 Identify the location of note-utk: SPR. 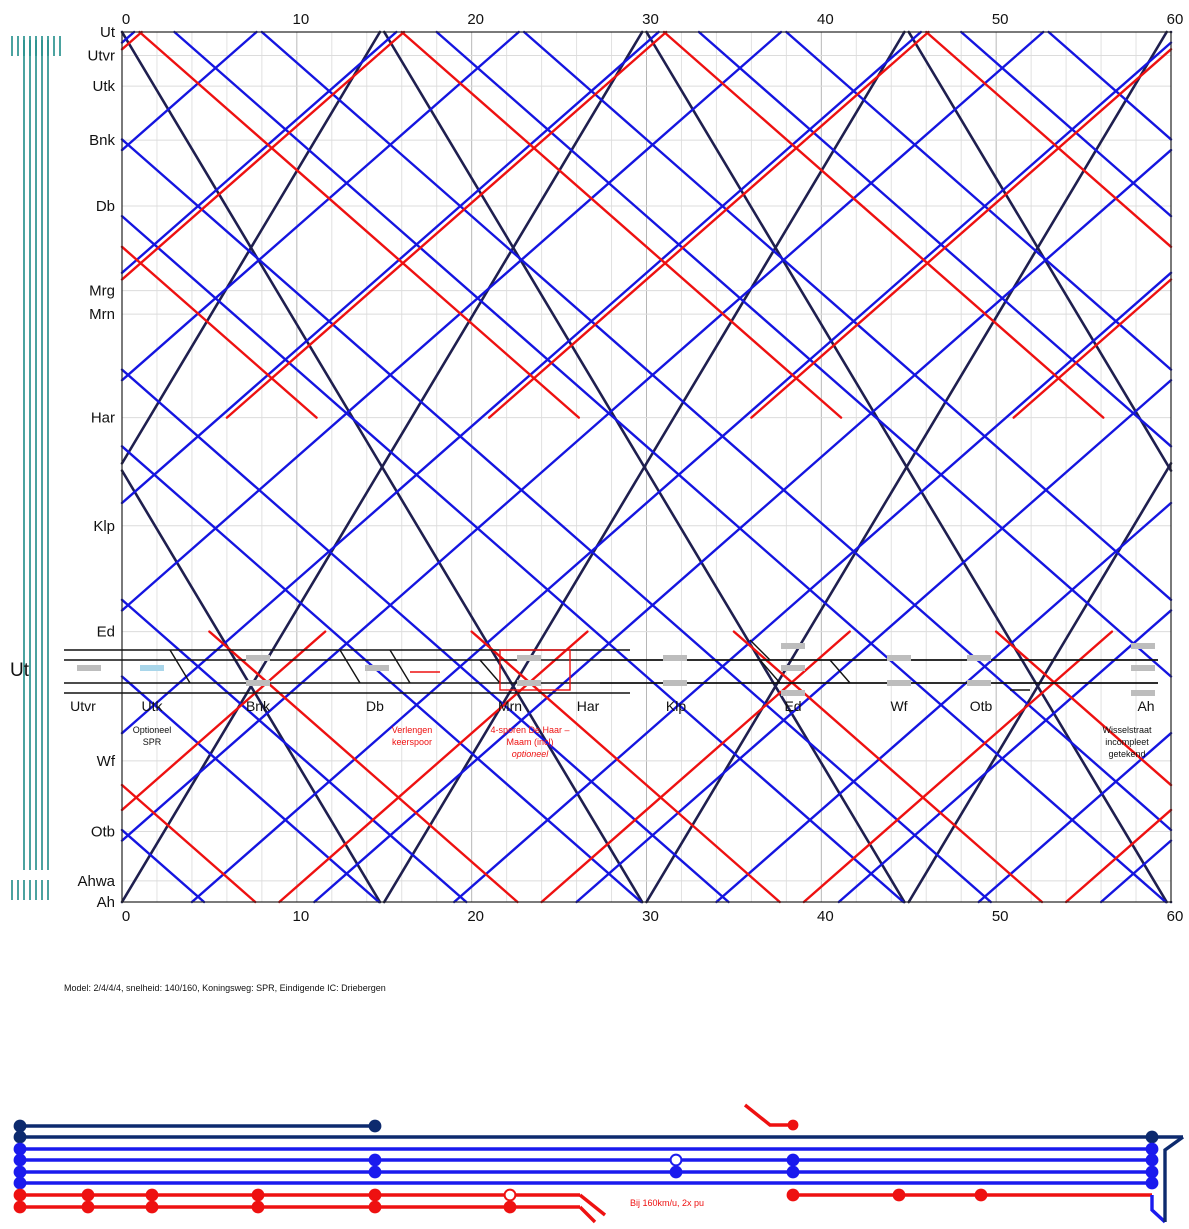
(152, 742).